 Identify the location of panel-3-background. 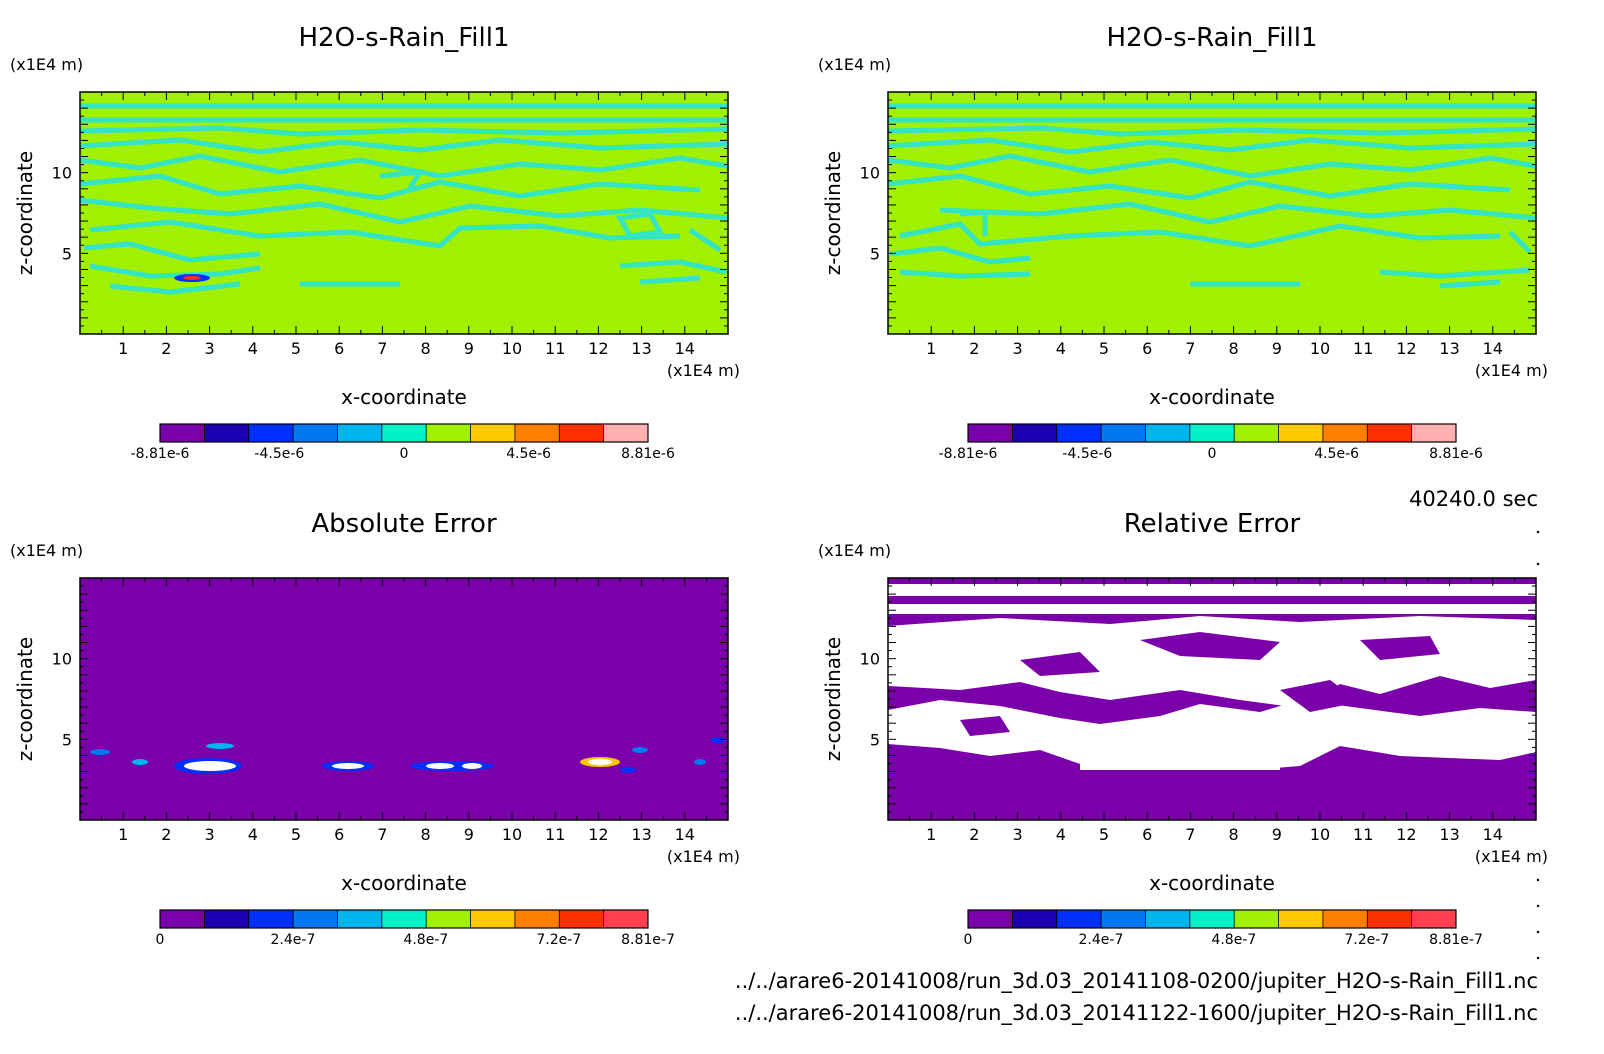
(404, 699).